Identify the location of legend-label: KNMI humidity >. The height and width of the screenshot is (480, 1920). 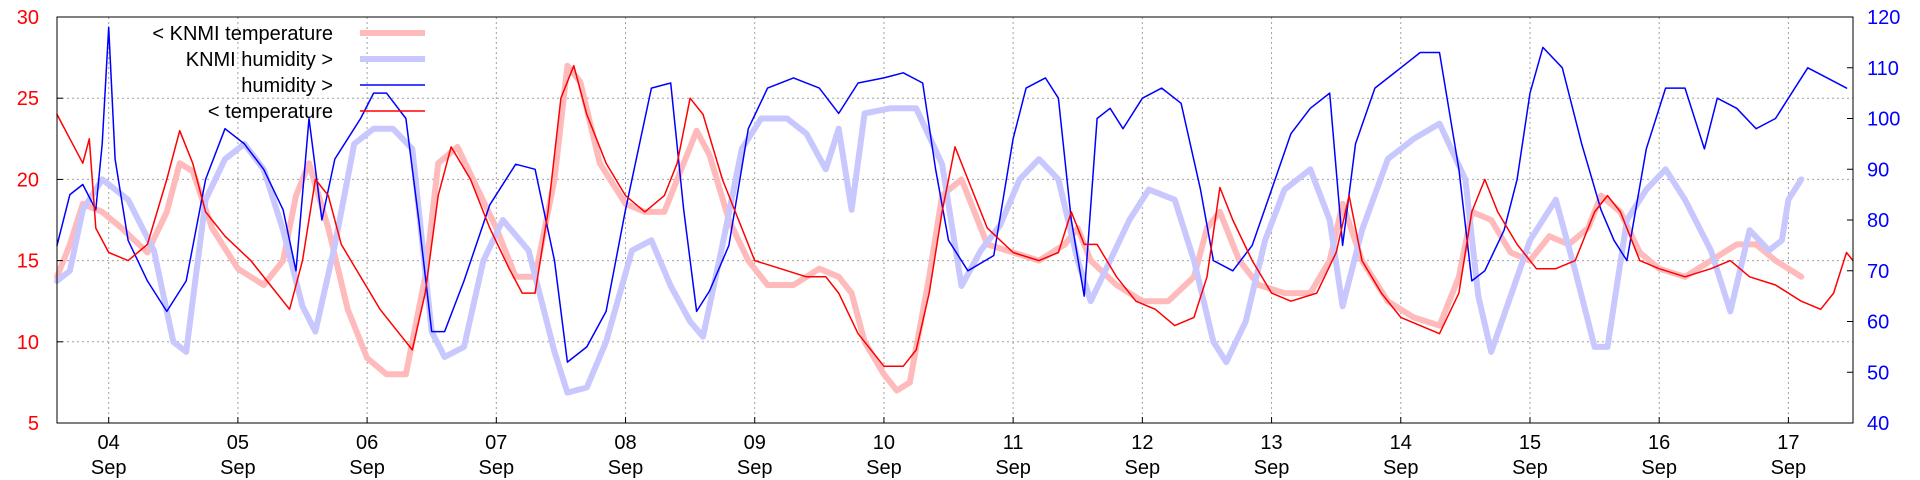
(259, 60).